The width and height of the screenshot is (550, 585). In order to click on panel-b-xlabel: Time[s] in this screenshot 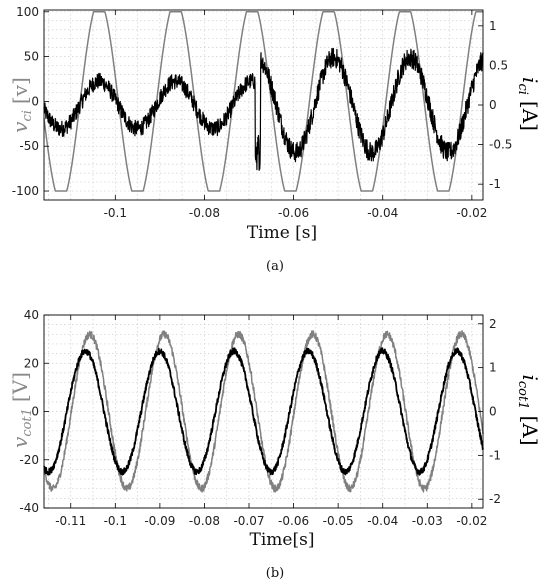, I will do `click(282, 540)`.